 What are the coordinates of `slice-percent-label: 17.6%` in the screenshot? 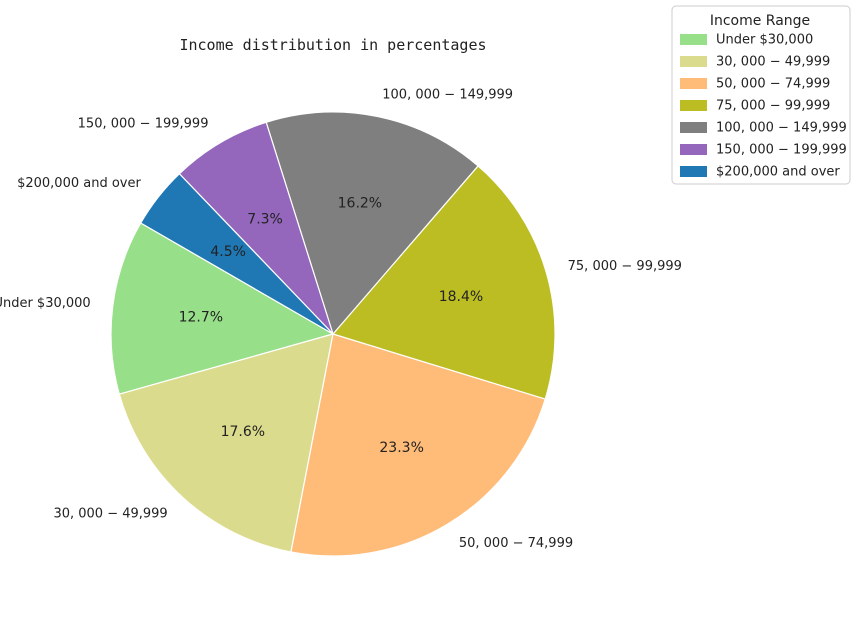 It's located at (243, 432).